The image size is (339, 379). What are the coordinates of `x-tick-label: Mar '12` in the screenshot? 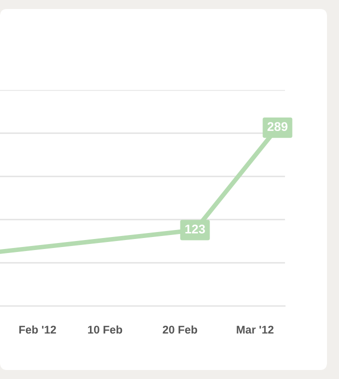 It's located at (255, 330).